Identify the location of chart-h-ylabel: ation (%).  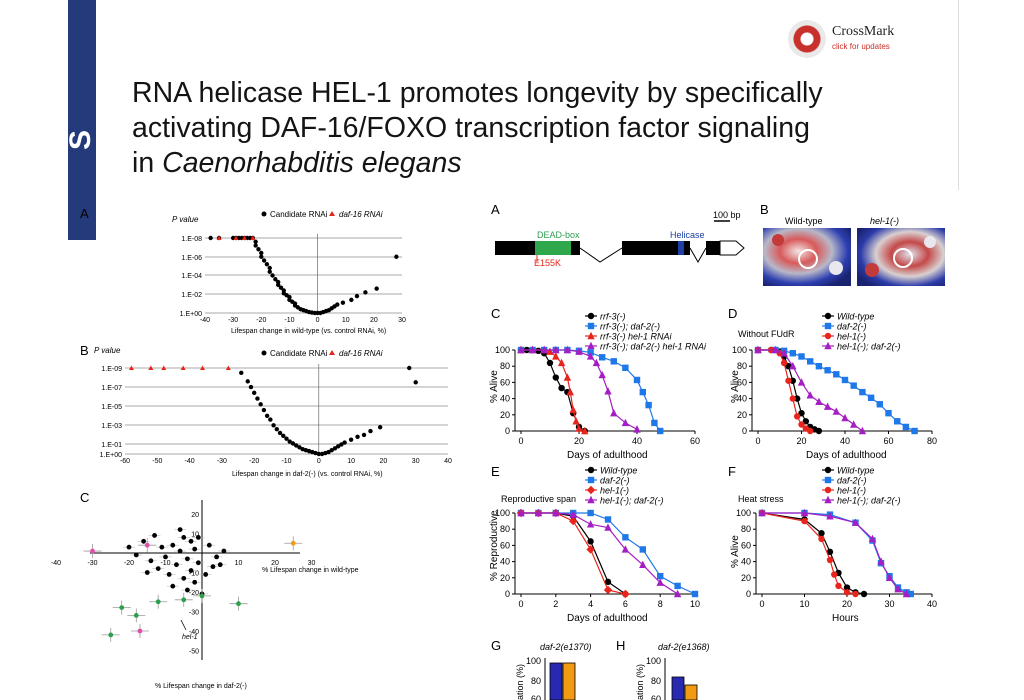
(640, 682).